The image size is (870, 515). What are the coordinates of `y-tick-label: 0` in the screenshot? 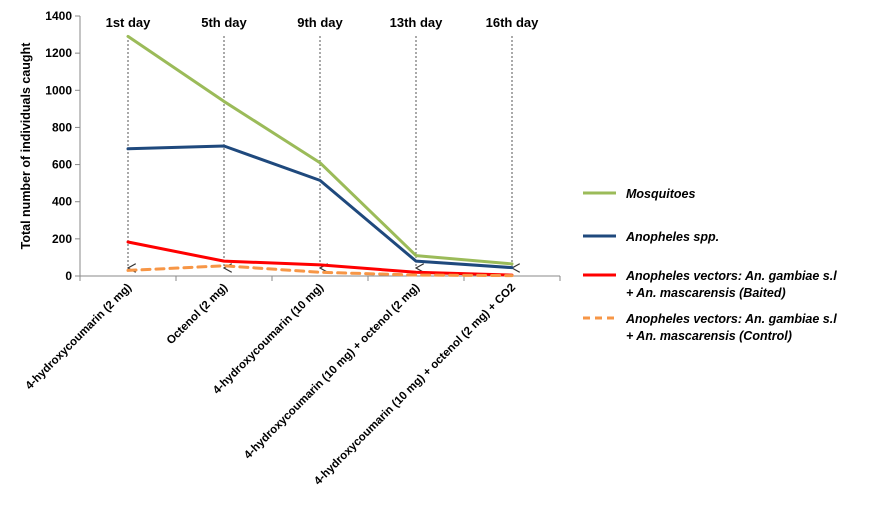 It's located at (68, 276).